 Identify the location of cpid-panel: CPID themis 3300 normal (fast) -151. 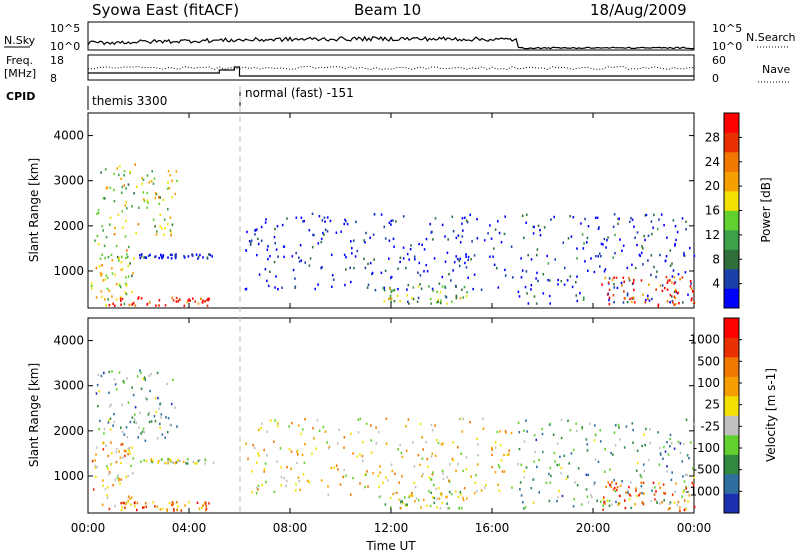
(180, 98).